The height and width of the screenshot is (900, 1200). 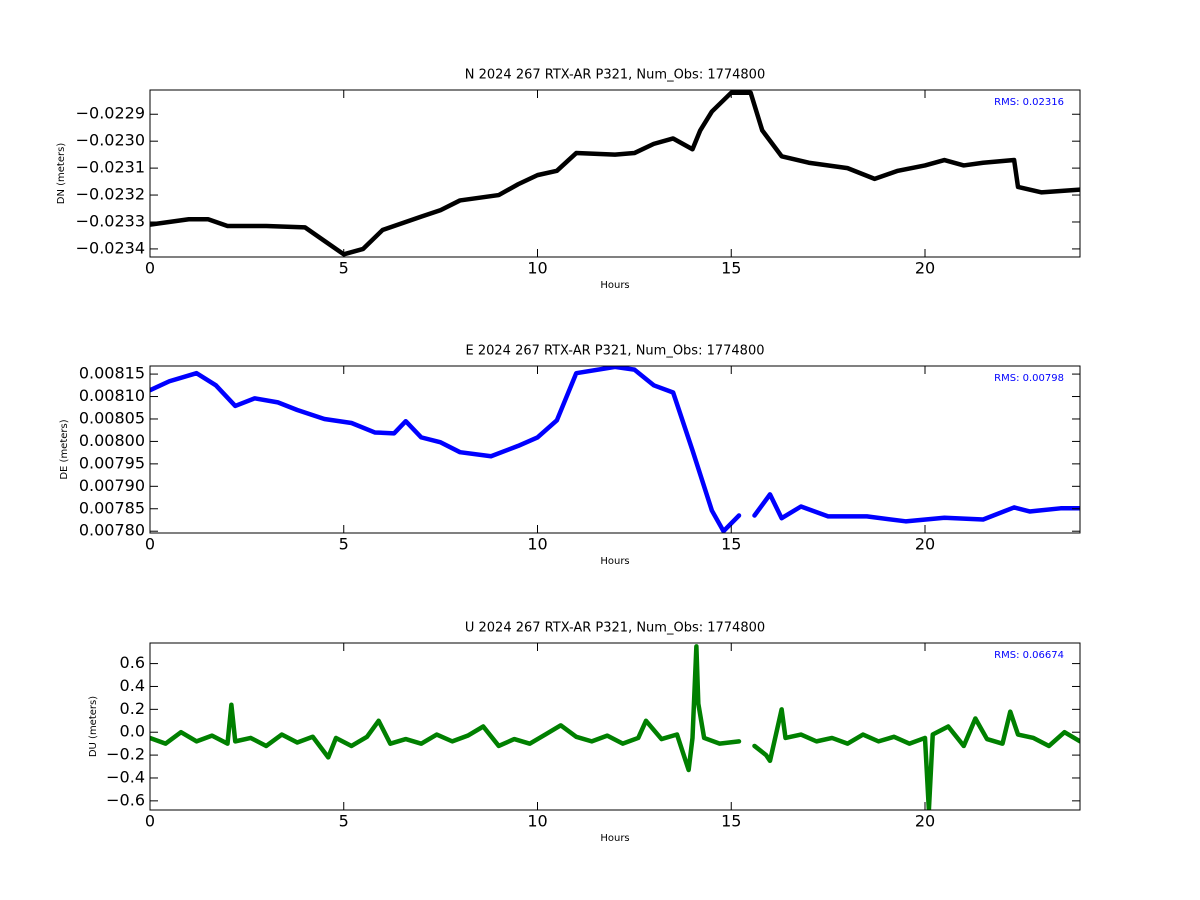 What do you see at coordinates (132, 708) in the screenshot?
I see `y-tick-label: 0.2` at bounding box center [132, 708].